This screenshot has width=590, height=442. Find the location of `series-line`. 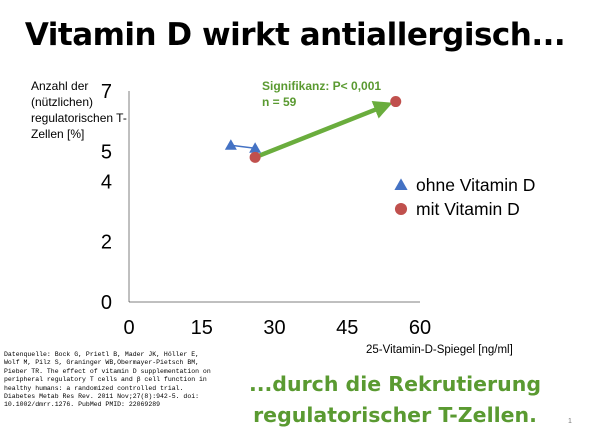

series-line is located at coordinates (243, 147).